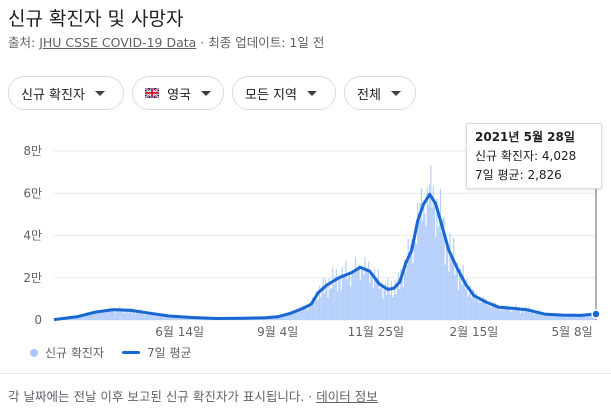 The width and height of the screenshot is (611, 409). What do you see at coordinates (66, 93) in the screenshot?
I see `metric-filter-button: 신규 확진자` at bounding box center [66, 93].